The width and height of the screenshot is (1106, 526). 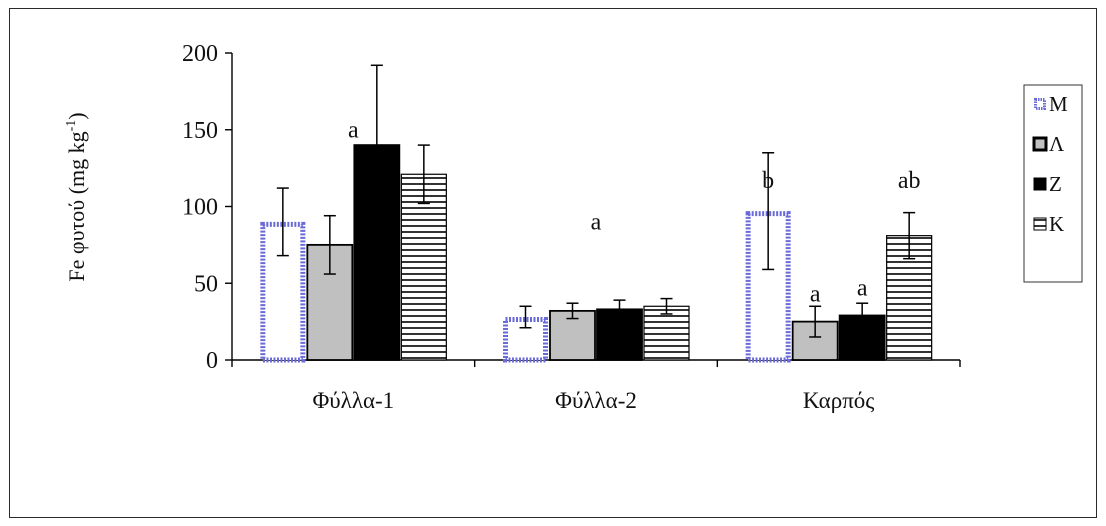 I want to click on y-tick-label: 150, so click(x=200, y=131).